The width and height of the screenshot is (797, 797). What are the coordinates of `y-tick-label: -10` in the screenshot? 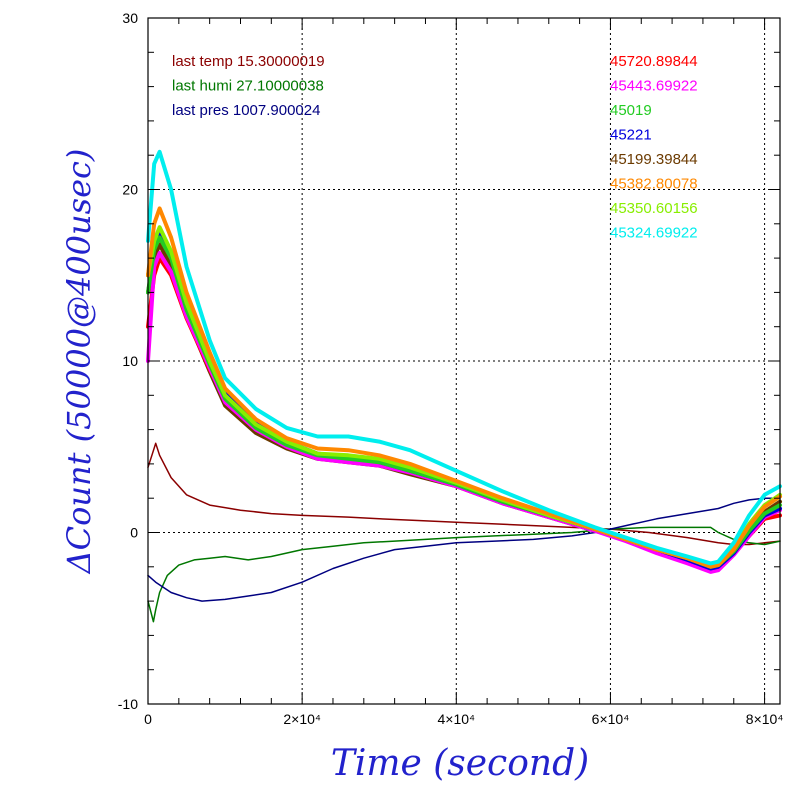 It's located at (128, 704).